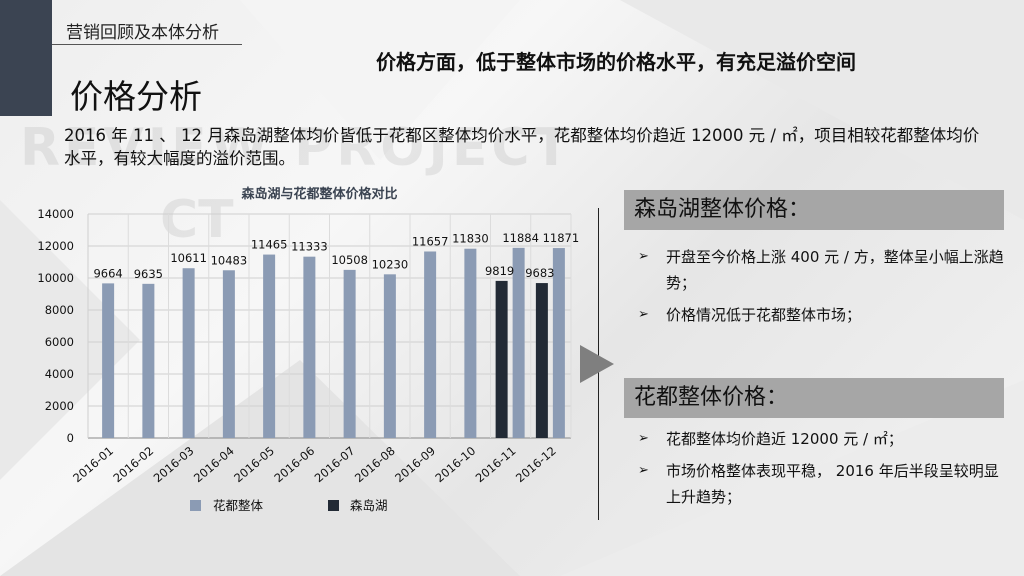  What do you see at coordinates (390, 264) in the screenshot?
I see `data-label-huadu: 10230` at bounding box center [390, 264].